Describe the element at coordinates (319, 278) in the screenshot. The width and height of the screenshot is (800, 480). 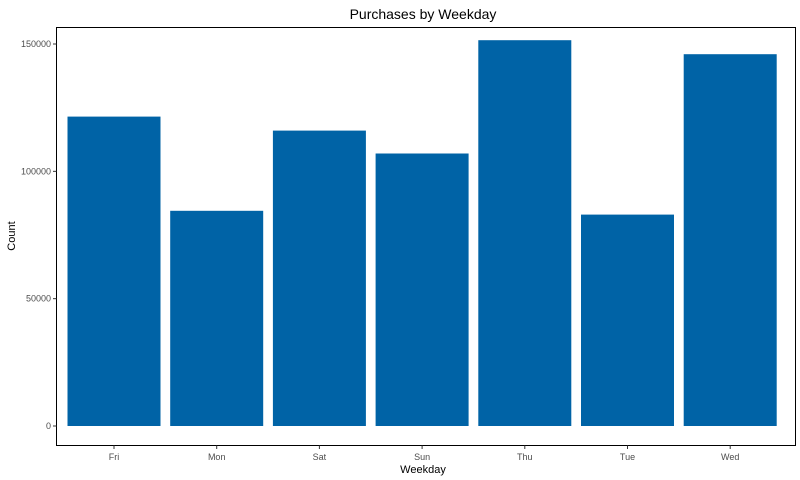
I see `bar-sat` at that location.